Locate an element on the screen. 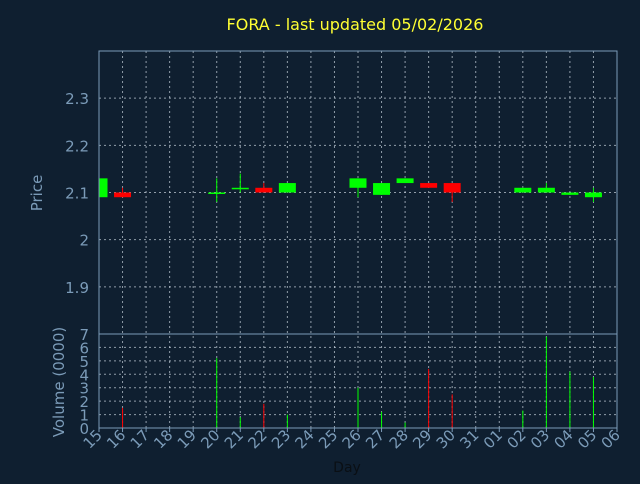 The width and height of the screenshot is (640, 484). x-tick-label: 26 is located at coordinates (352, 439).